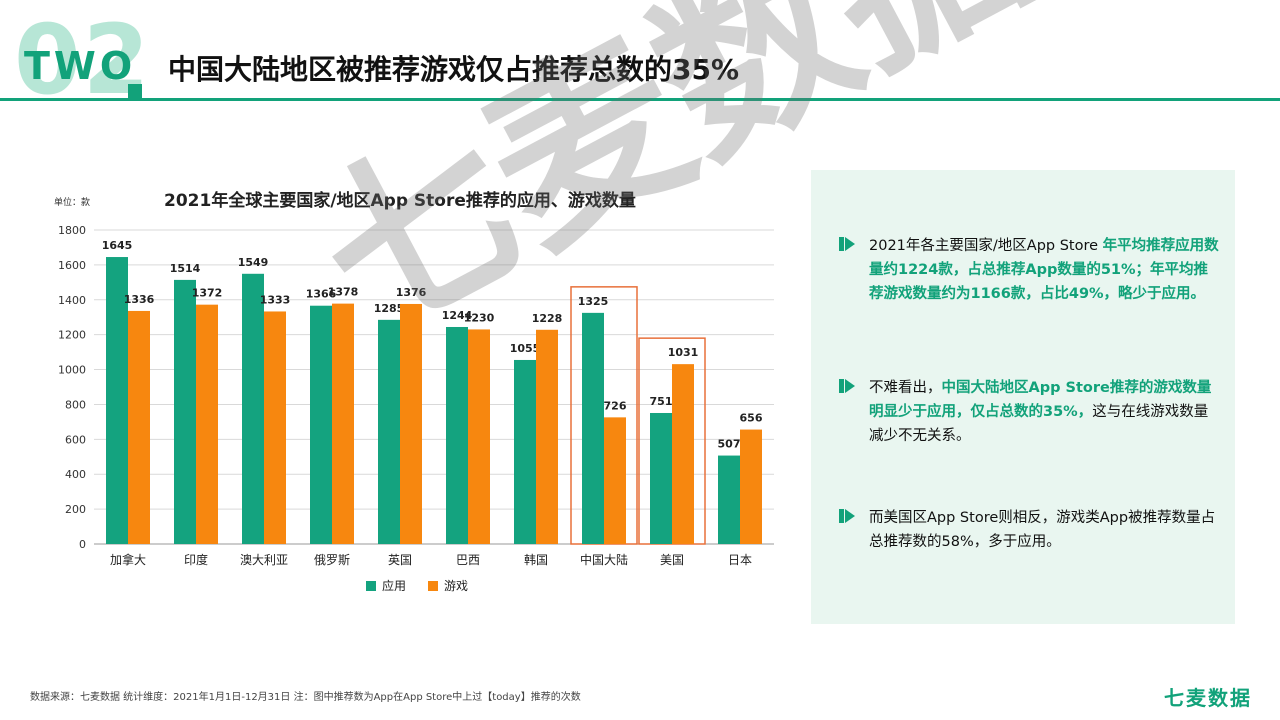 Image resolution: width=1280 pixels, height=720 pixels. Describe the element at coordinates (72, 265) in the screenshot. I see `y-tick-label: 1600` at that location.